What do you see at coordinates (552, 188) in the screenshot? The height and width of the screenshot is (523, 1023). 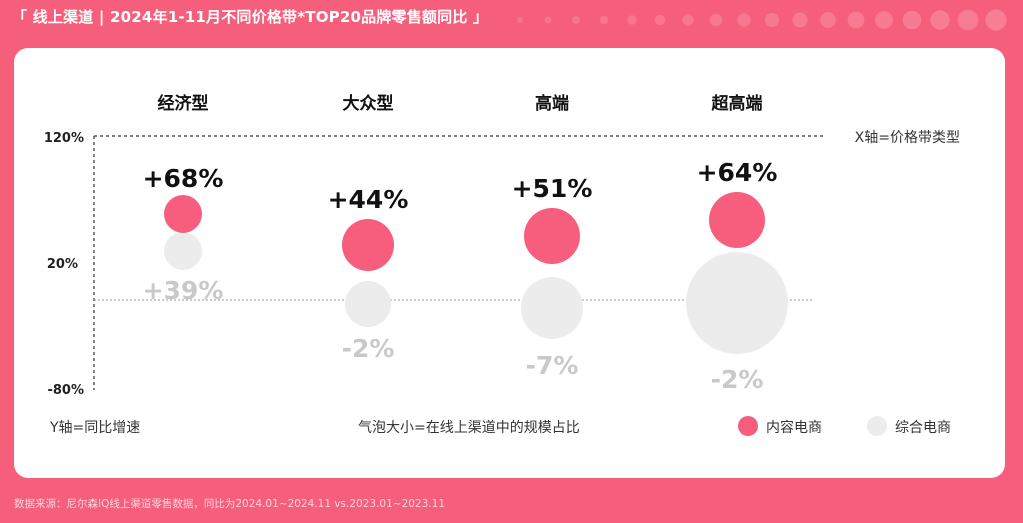 I see `data-label-content: +51%` at bounding box center [552, 188].